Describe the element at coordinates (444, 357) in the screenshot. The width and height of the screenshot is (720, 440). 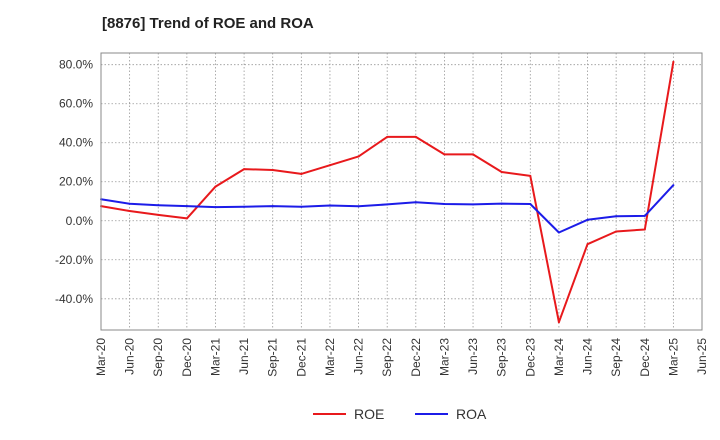
I see `x-tick-label: Mar-23` at that location.